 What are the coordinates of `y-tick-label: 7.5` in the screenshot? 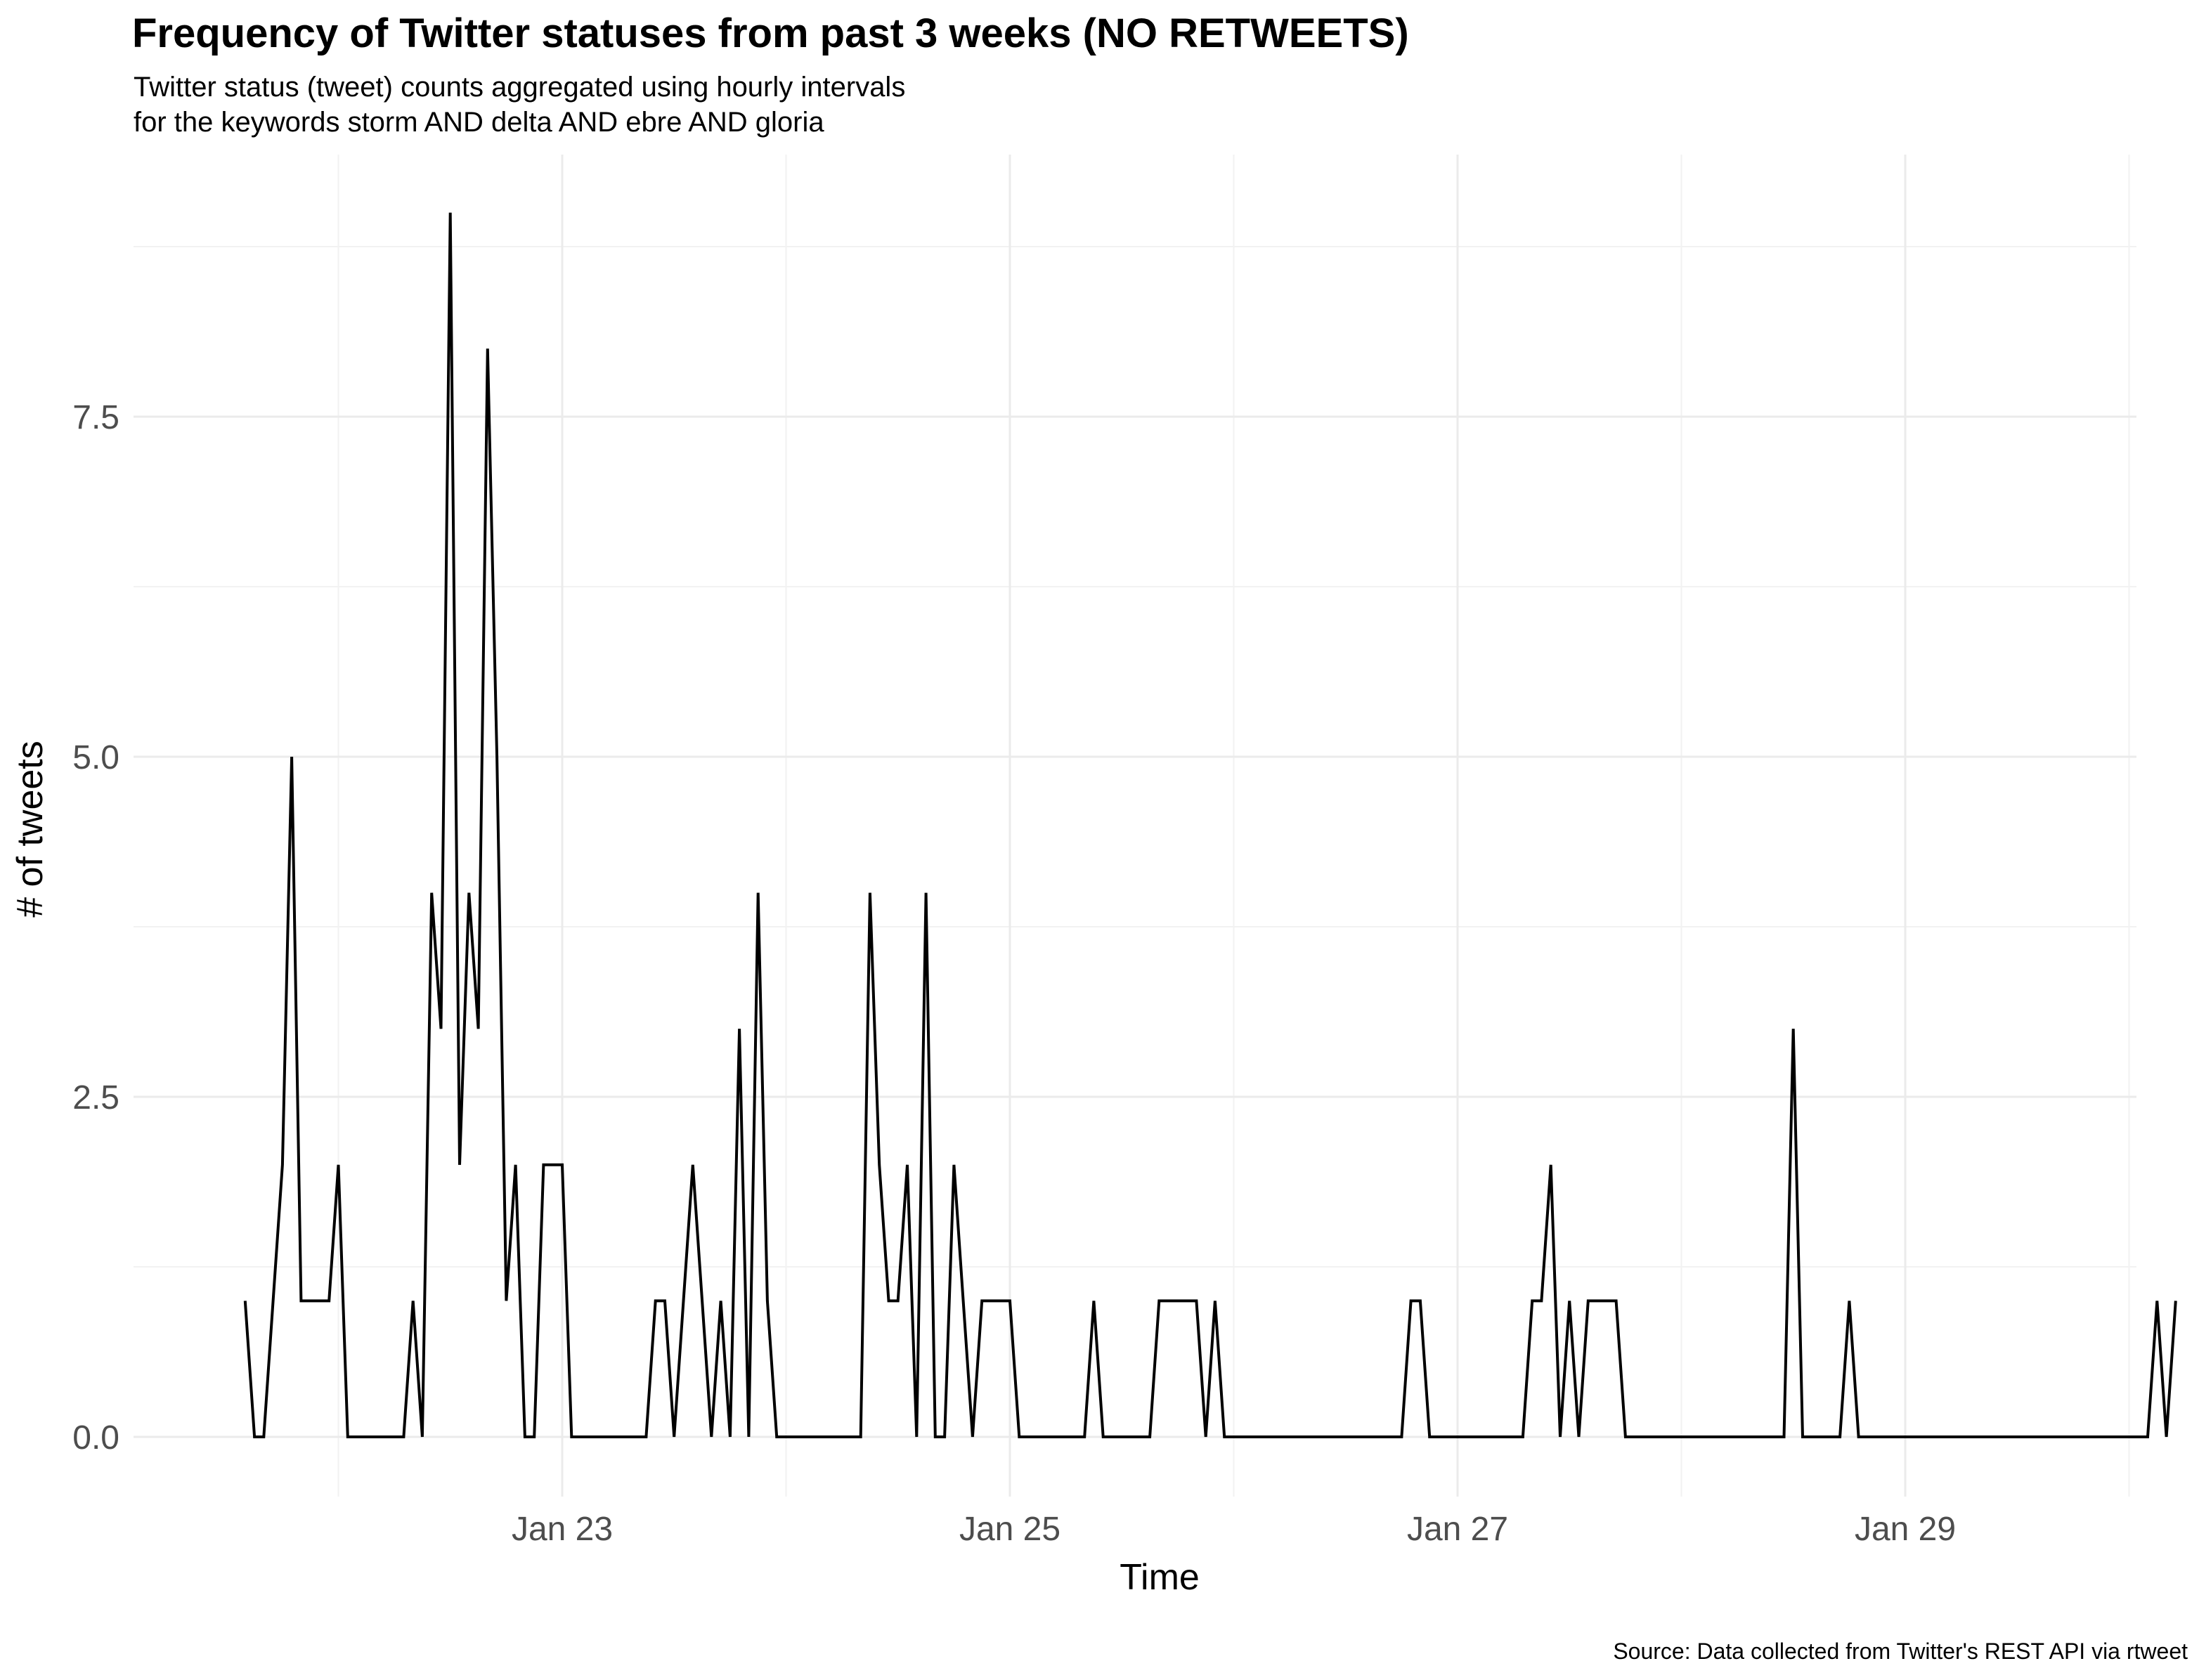 It's located at (95, 418).